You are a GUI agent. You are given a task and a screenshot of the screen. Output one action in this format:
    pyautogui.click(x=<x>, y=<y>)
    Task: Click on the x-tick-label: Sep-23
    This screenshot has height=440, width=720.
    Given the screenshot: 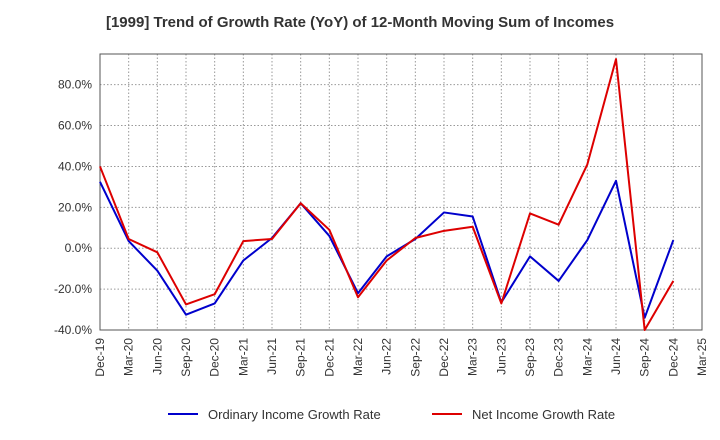 What is the action you would take?
    pyautogui.click(x=530, y=357)
    